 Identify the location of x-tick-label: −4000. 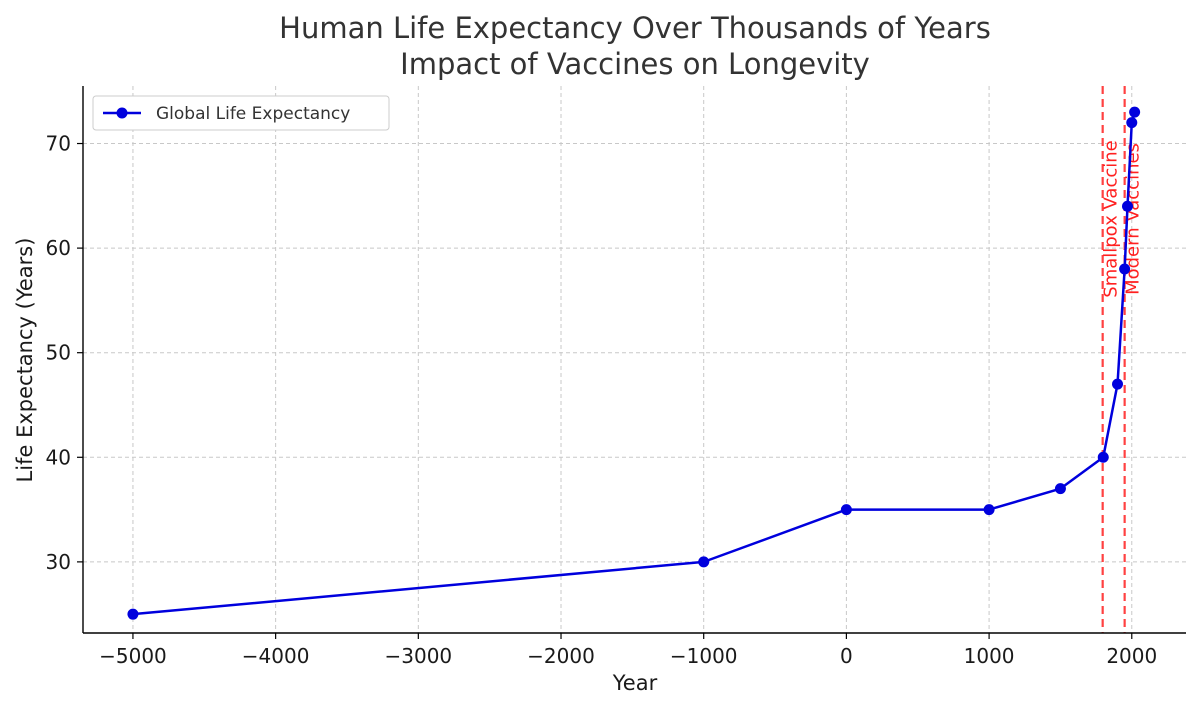
(276, 656).